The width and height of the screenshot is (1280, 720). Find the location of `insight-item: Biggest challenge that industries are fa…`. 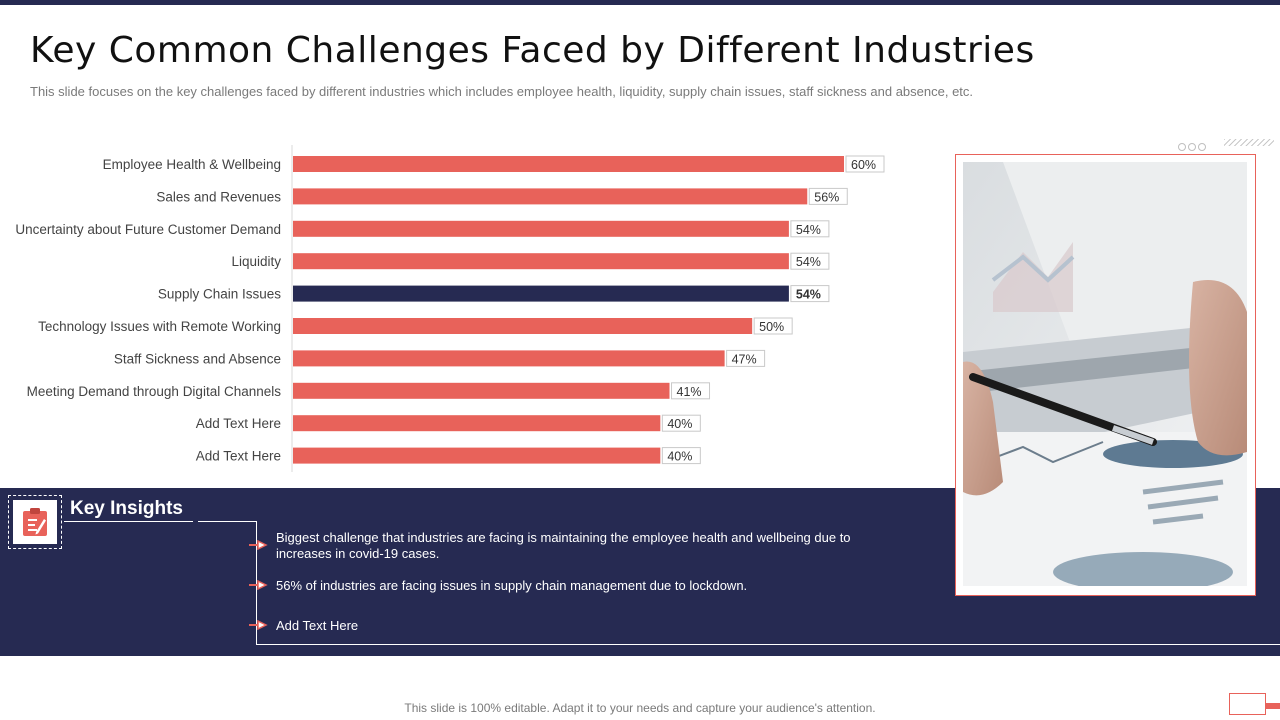

insight-item: Biggest challenge that industries are fa… is located at coordinates (563, 545).